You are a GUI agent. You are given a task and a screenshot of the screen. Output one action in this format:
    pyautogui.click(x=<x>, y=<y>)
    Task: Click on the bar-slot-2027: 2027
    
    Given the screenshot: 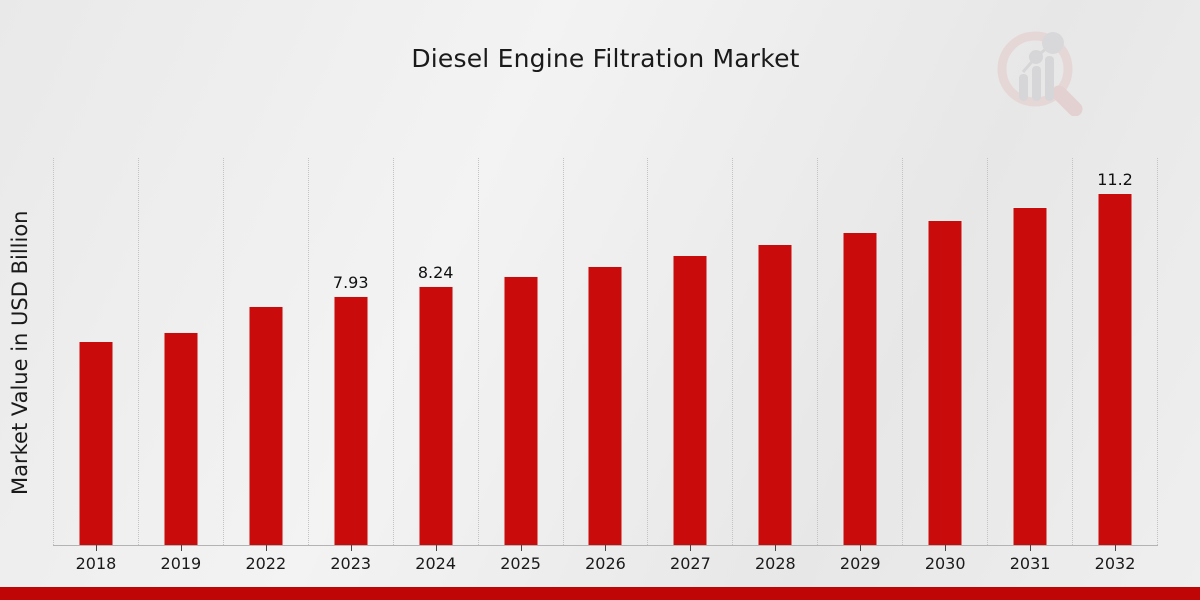 What is the action you would take?
    pyautogui.click(x=689, y=365)
    